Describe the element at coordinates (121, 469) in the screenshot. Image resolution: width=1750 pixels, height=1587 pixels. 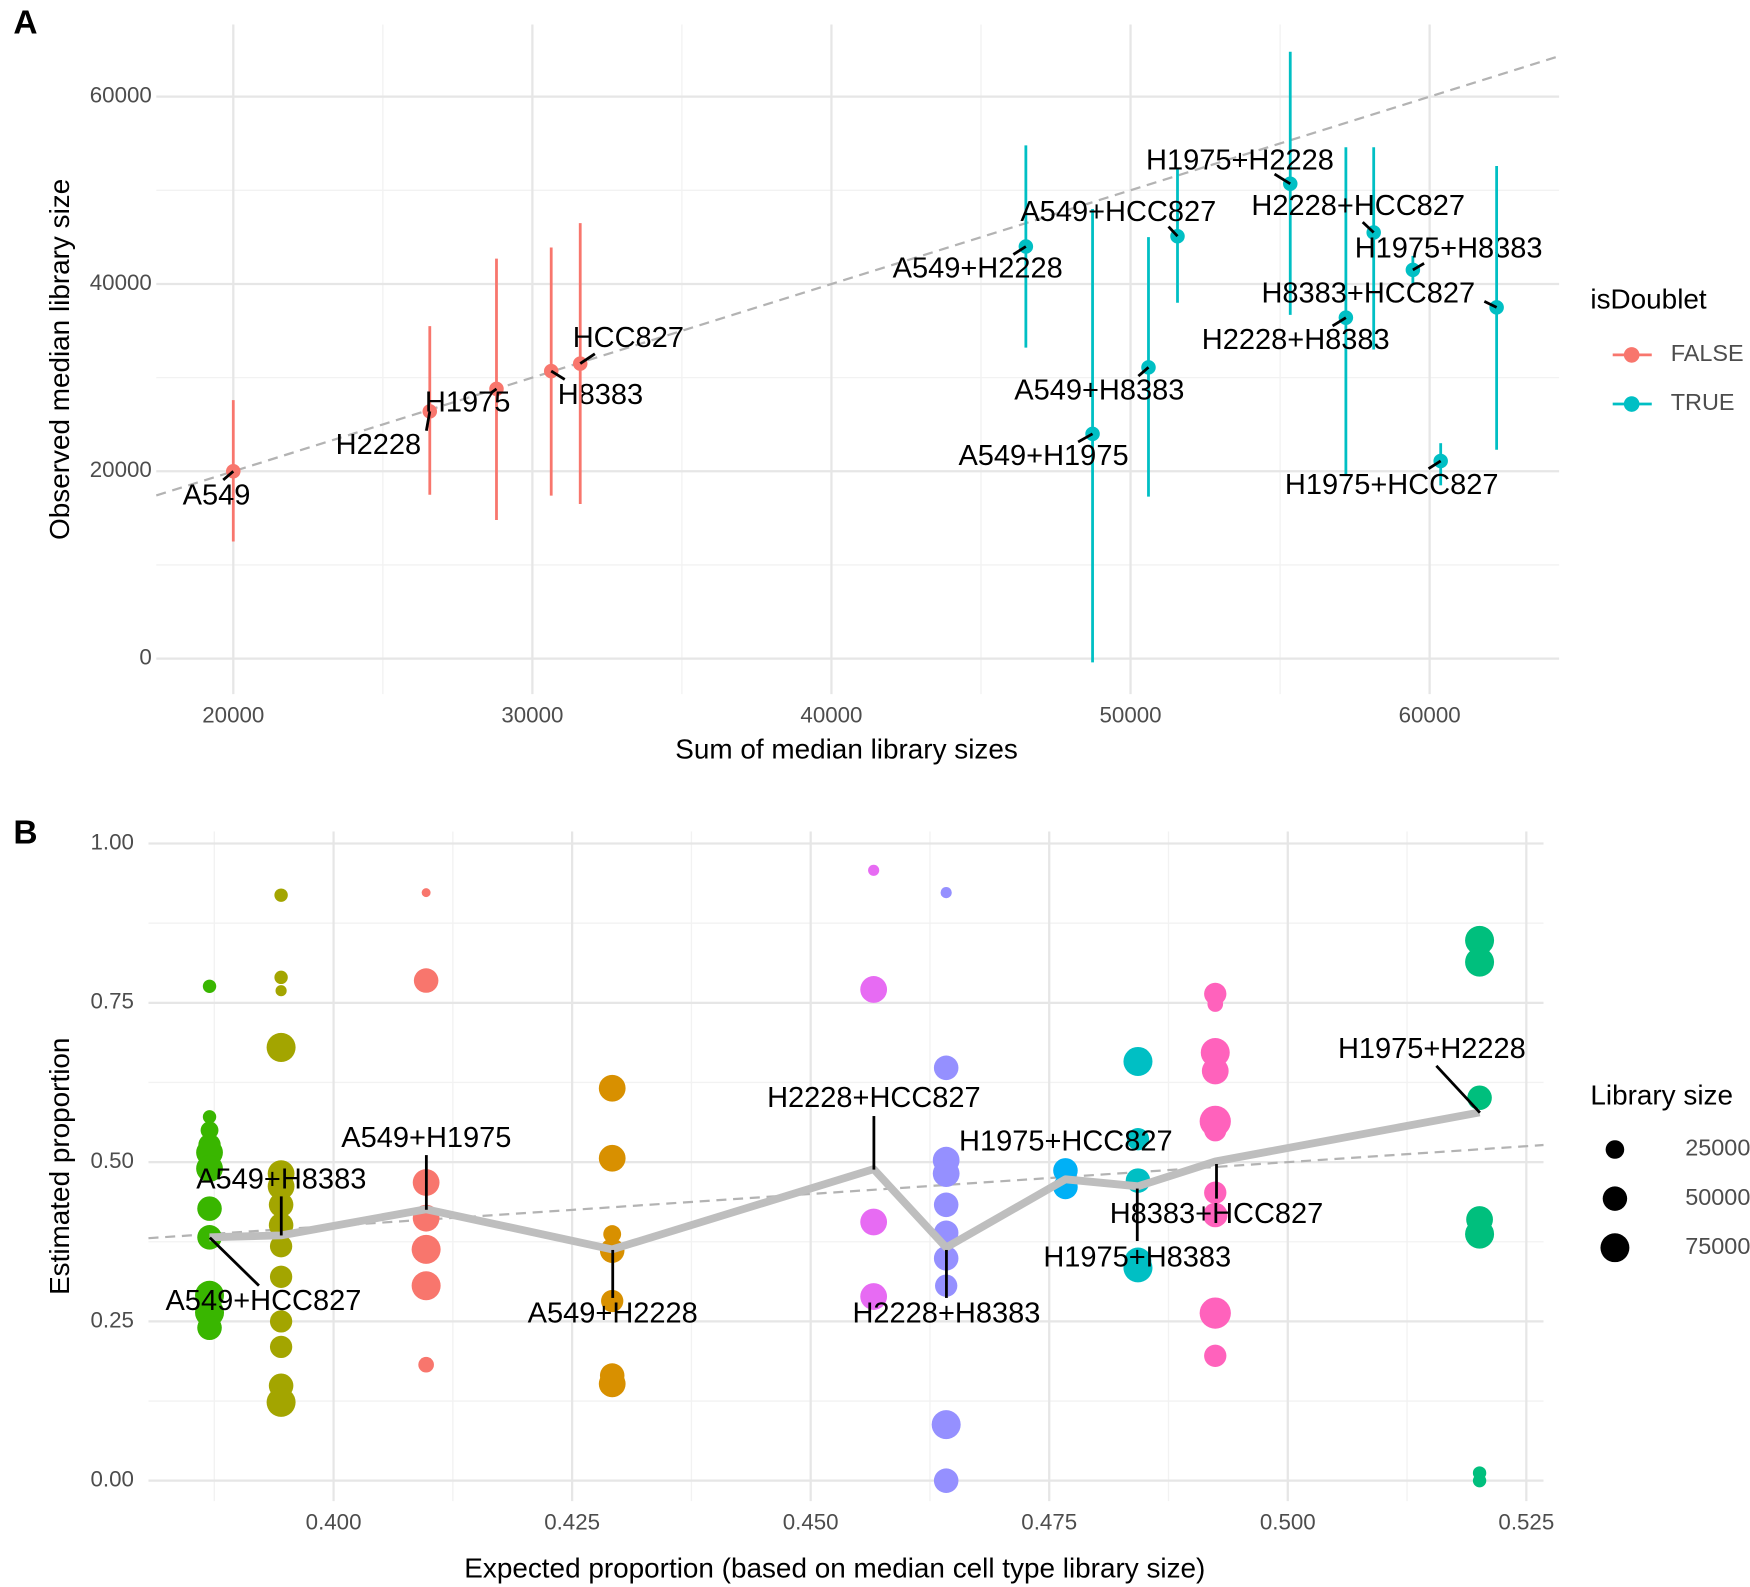
I see `y-tick-label: 20000` at that location.